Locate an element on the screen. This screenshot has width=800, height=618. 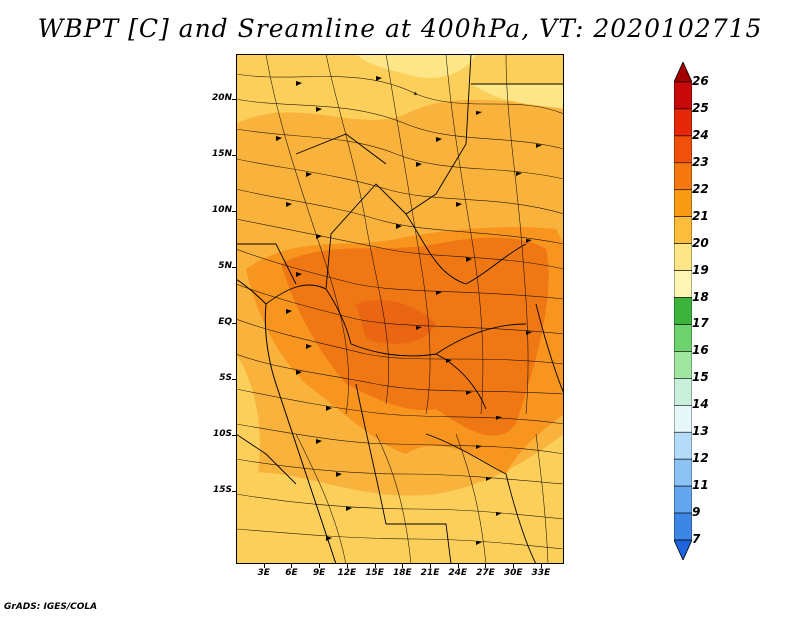
lon-label-27e: 27E is located at coordinates (485, 573).